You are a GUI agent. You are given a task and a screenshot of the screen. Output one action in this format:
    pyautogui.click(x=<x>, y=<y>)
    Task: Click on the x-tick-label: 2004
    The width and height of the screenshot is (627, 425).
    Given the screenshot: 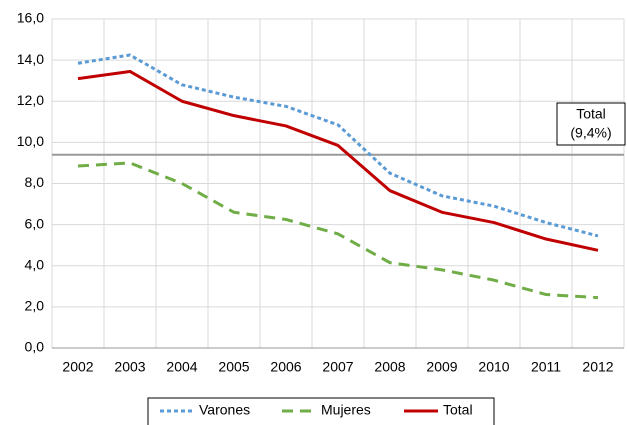 What is the action you would take?
    pyautogui.click(x=181, y=367)
    